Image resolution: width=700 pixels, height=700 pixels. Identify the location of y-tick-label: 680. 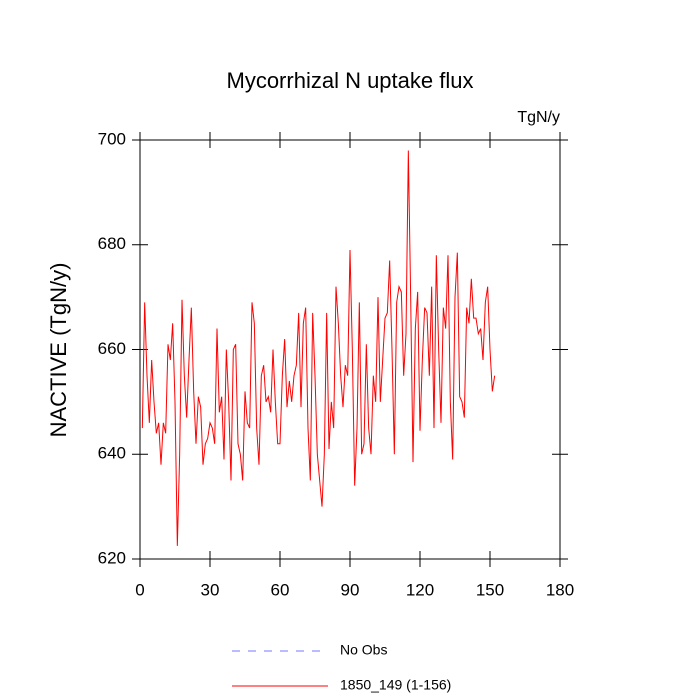
(112, 243).